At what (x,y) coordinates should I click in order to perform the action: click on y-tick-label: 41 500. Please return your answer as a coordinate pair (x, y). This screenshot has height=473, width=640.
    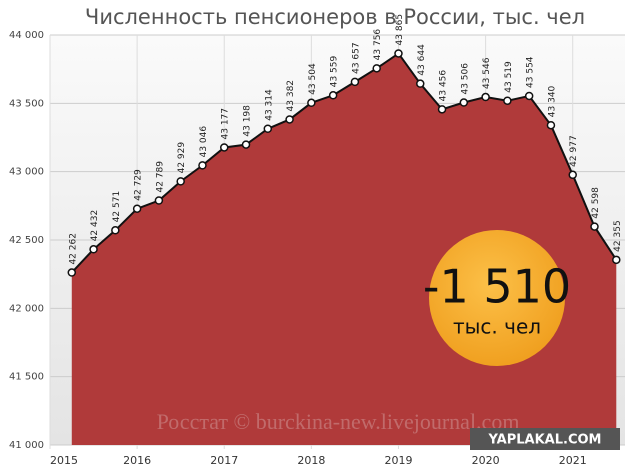
    Looking at the image, I should click on (26, 377).